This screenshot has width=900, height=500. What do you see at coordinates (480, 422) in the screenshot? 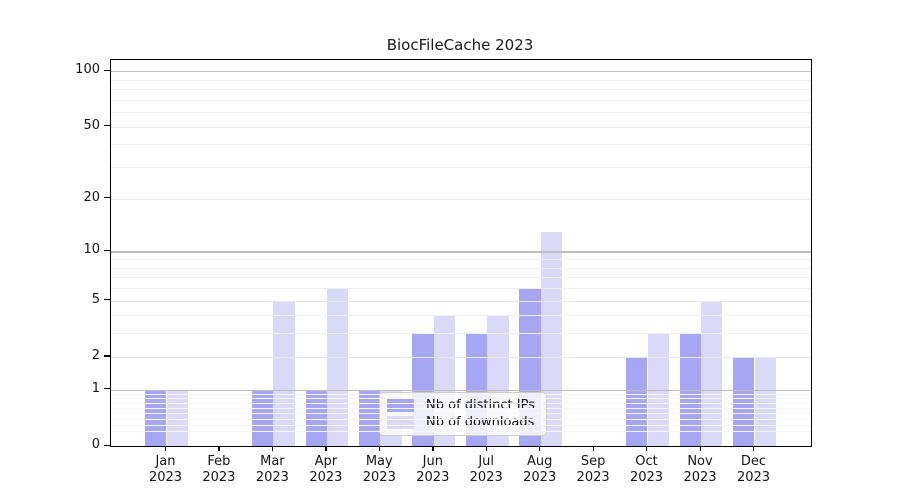
I see `legend-label-downloads: Nb of downloads` at bounding box center [480, 422].